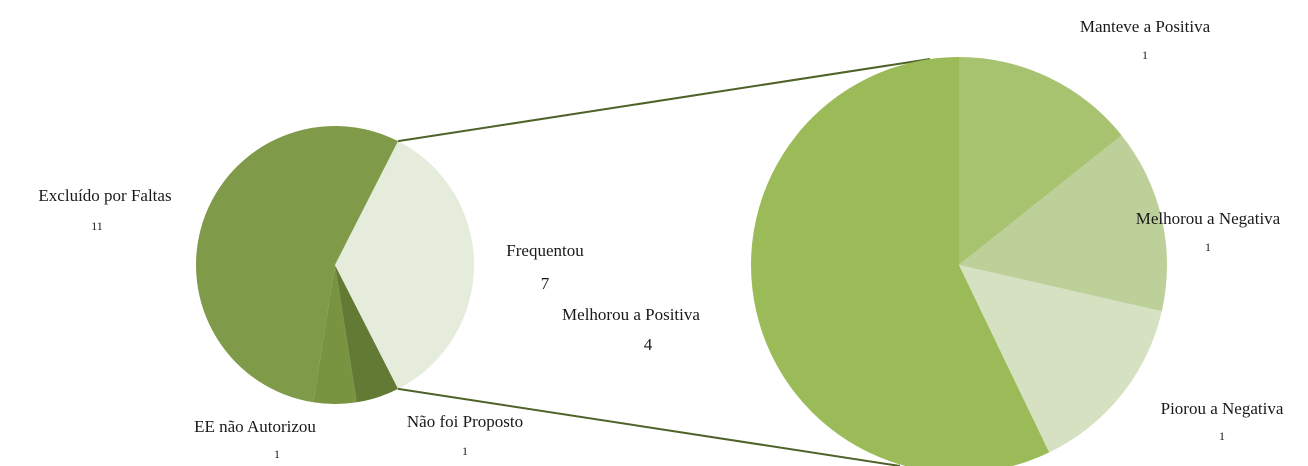 The width and height of the screenshot is (1308, 466). Describe the element at coordinates (104, 195) in the screenshot. I see `category-label: Excluído por Faltas` at that location.